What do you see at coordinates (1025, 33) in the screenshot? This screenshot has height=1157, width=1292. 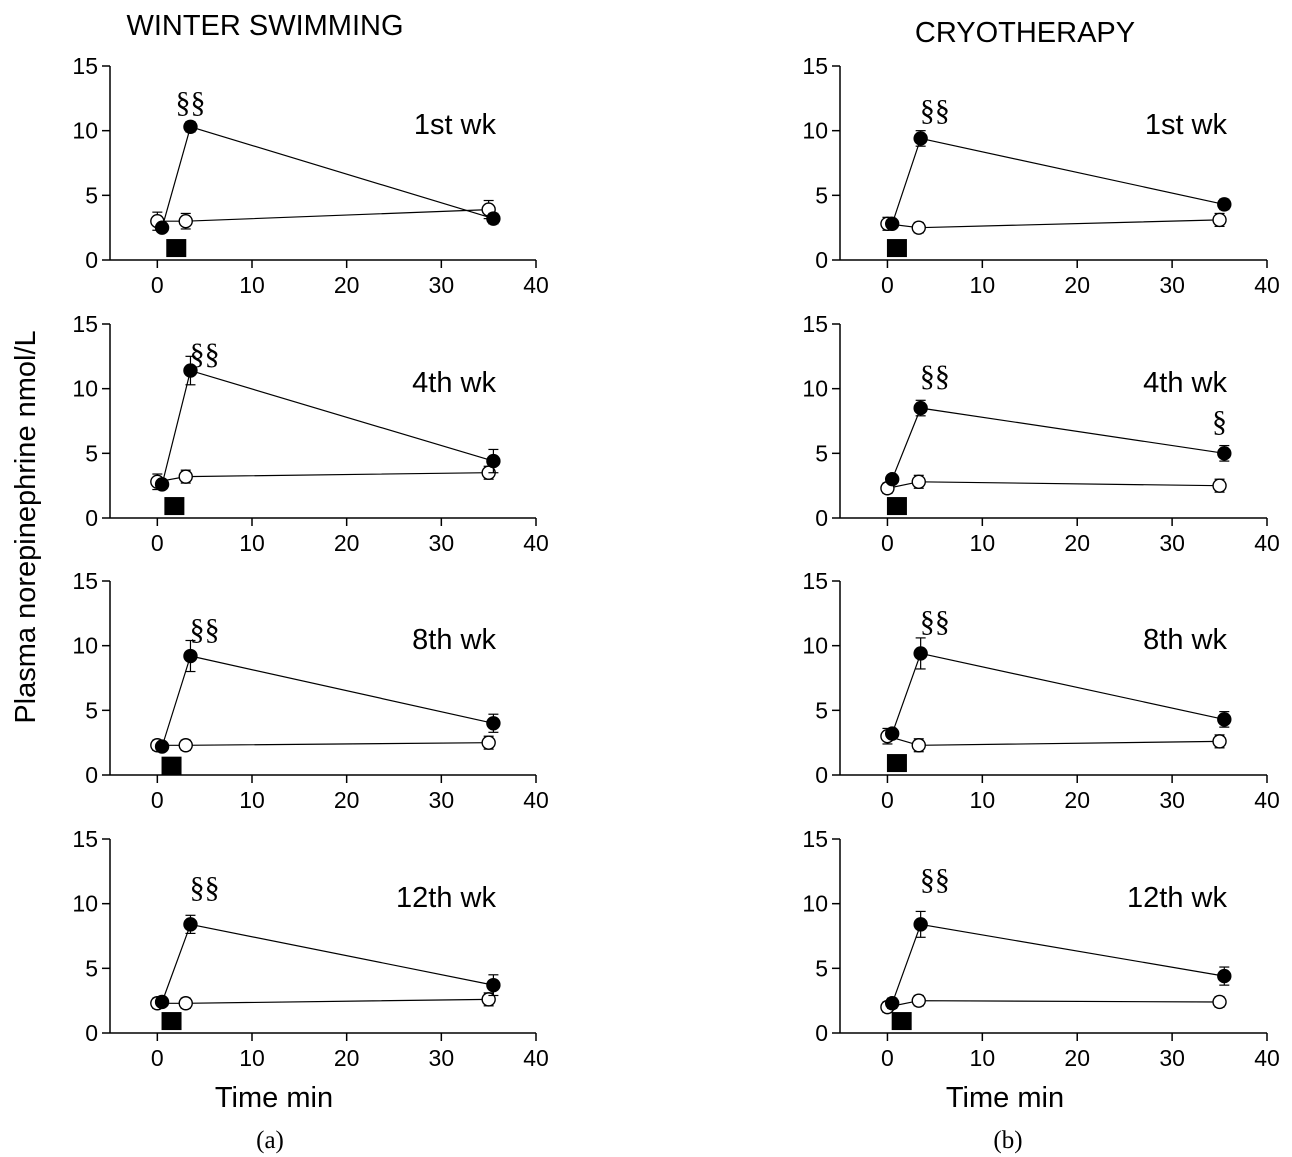 I see `column-title-right: CRYOTHERAPY` at bounding box center [1025, 33].